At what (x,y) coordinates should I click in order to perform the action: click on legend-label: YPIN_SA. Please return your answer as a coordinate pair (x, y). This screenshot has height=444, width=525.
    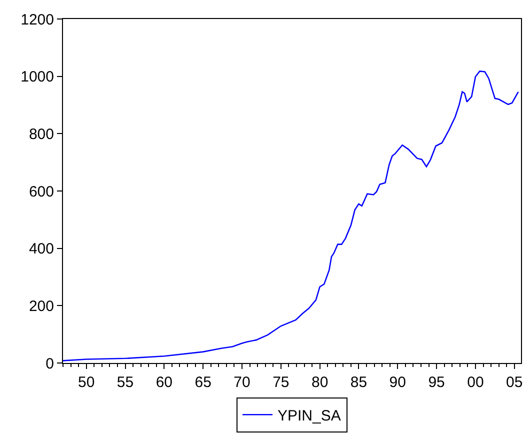
    Looking at the image, I should click on (309, 416).